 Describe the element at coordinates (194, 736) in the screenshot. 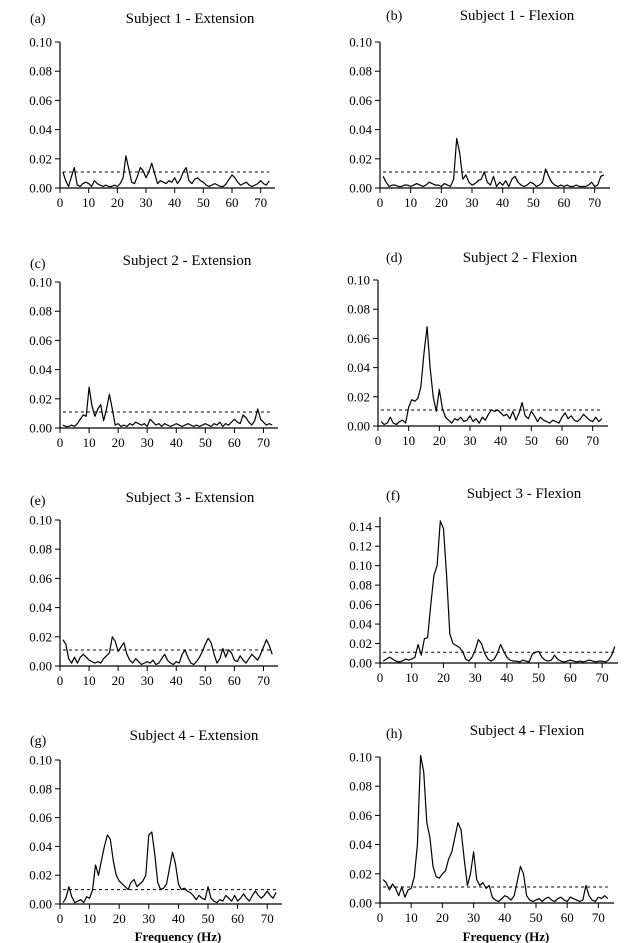

I see `panel-title: Subject 4 - Extension` at that location.